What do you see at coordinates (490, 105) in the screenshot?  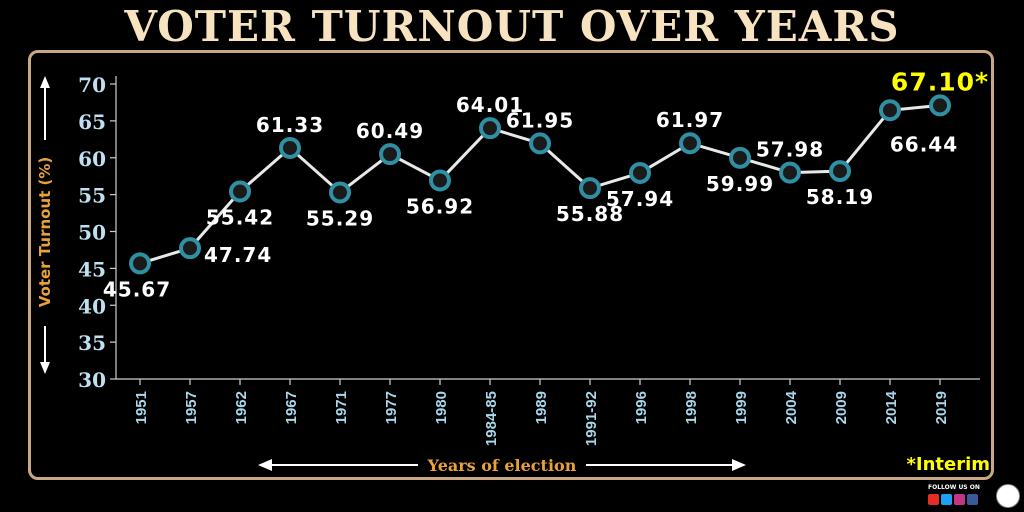 I see `data-label: 64.01` at bounding box center [490, 105].